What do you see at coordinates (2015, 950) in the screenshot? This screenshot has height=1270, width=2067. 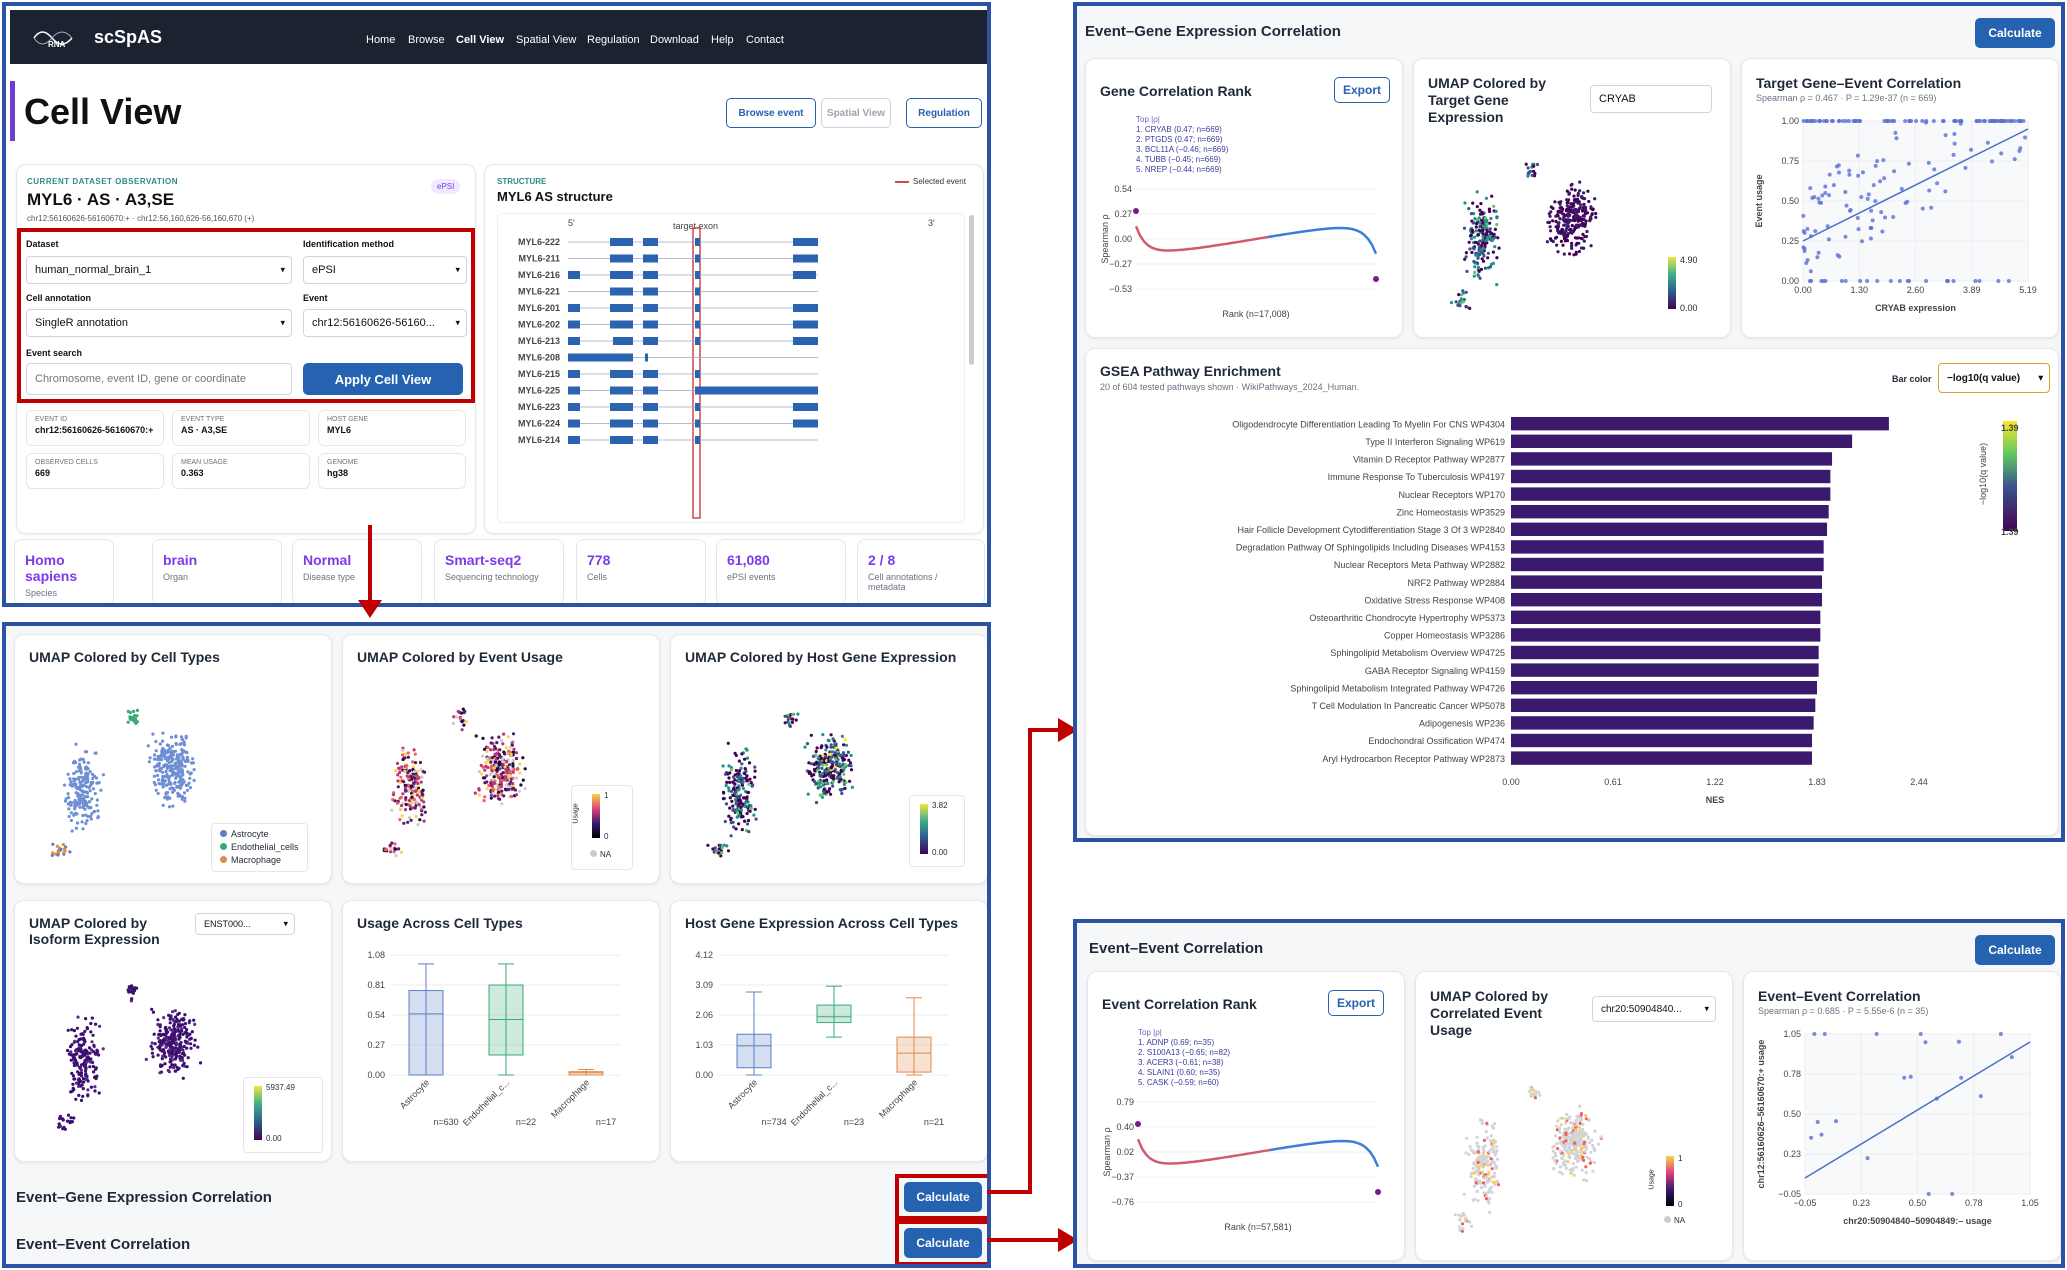 I see `eec-panel-calculate-button: Calculate` at bounding box center [2015, 950].